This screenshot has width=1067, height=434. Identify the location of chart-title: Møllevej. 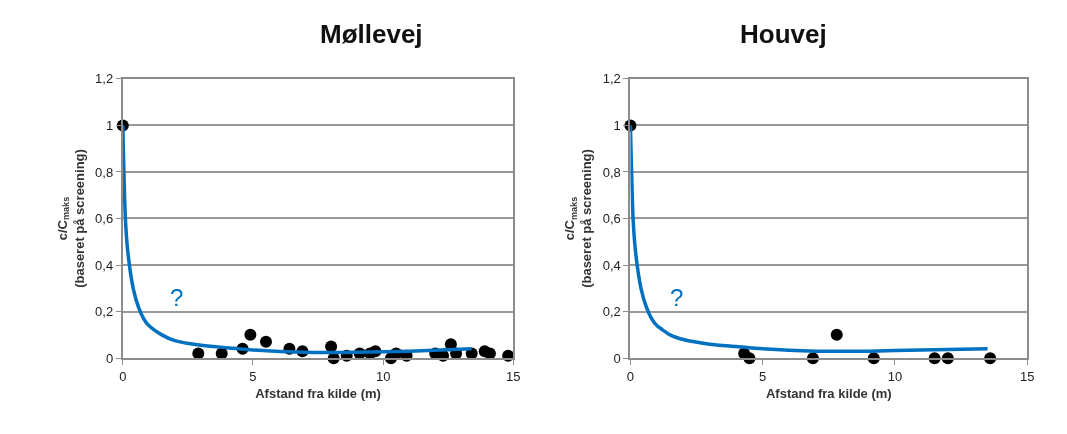
(371, 34).